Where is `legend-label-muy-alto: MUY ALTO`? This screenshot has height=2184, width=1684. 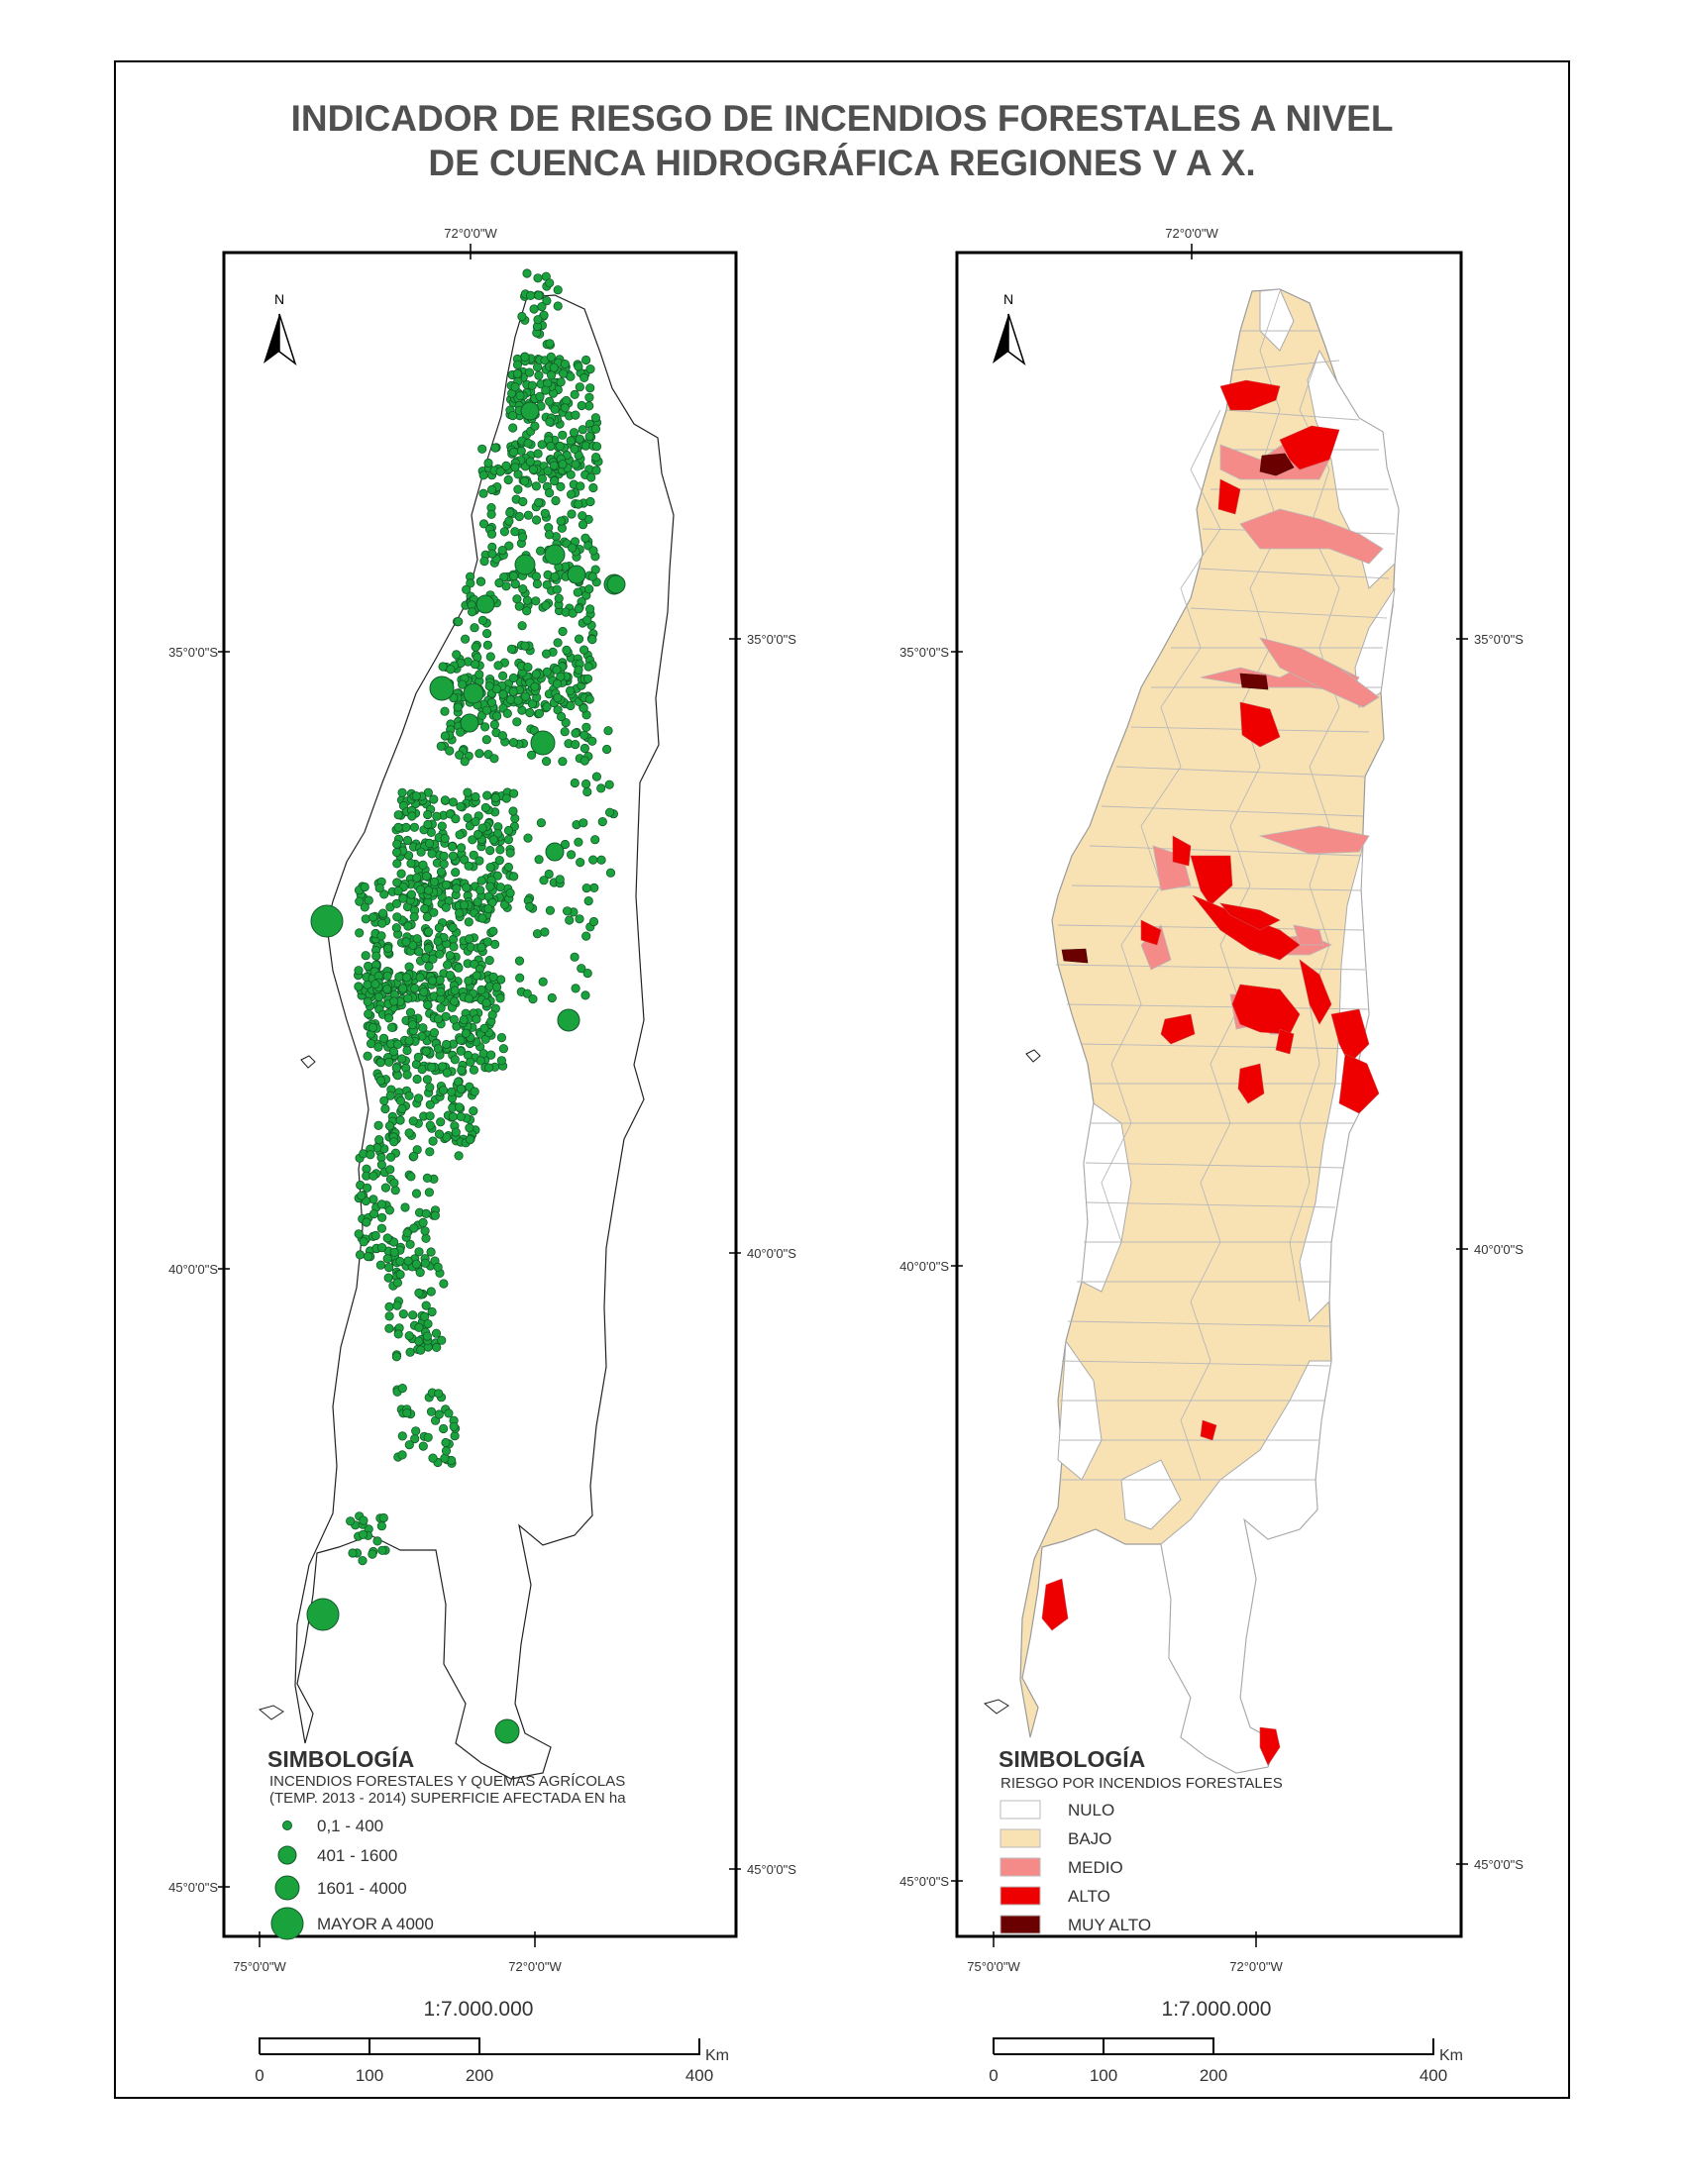 legend-label-muy-alto: MUY ALTO is located at coordinates (1109, 1925).